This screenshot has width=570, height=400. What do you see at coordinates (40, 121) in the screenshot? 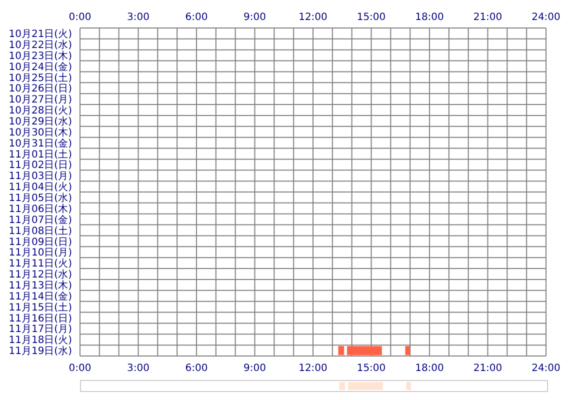
I see `y-tick-label: 10月29日(水)` at bounding box center [40, 121].